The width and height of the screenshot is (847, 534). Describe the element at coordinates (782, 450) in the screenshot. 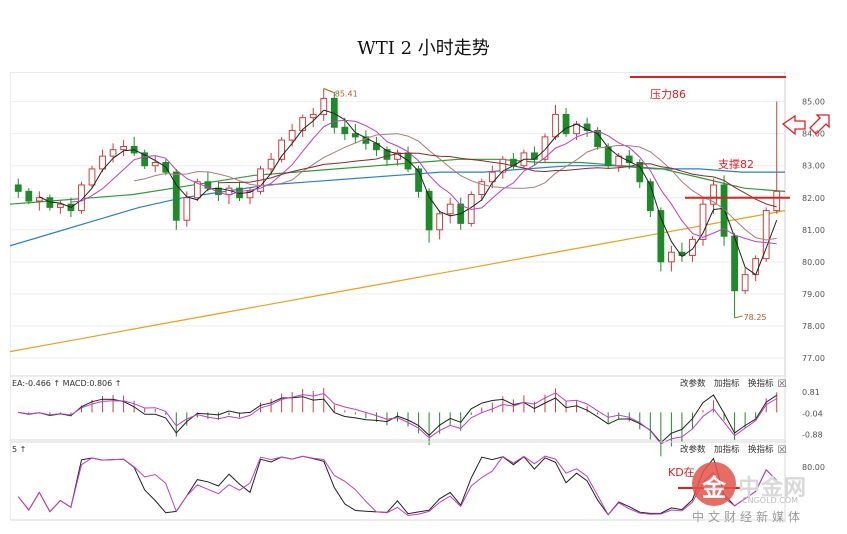

I see `kd-close-icon: ☒` at that location.